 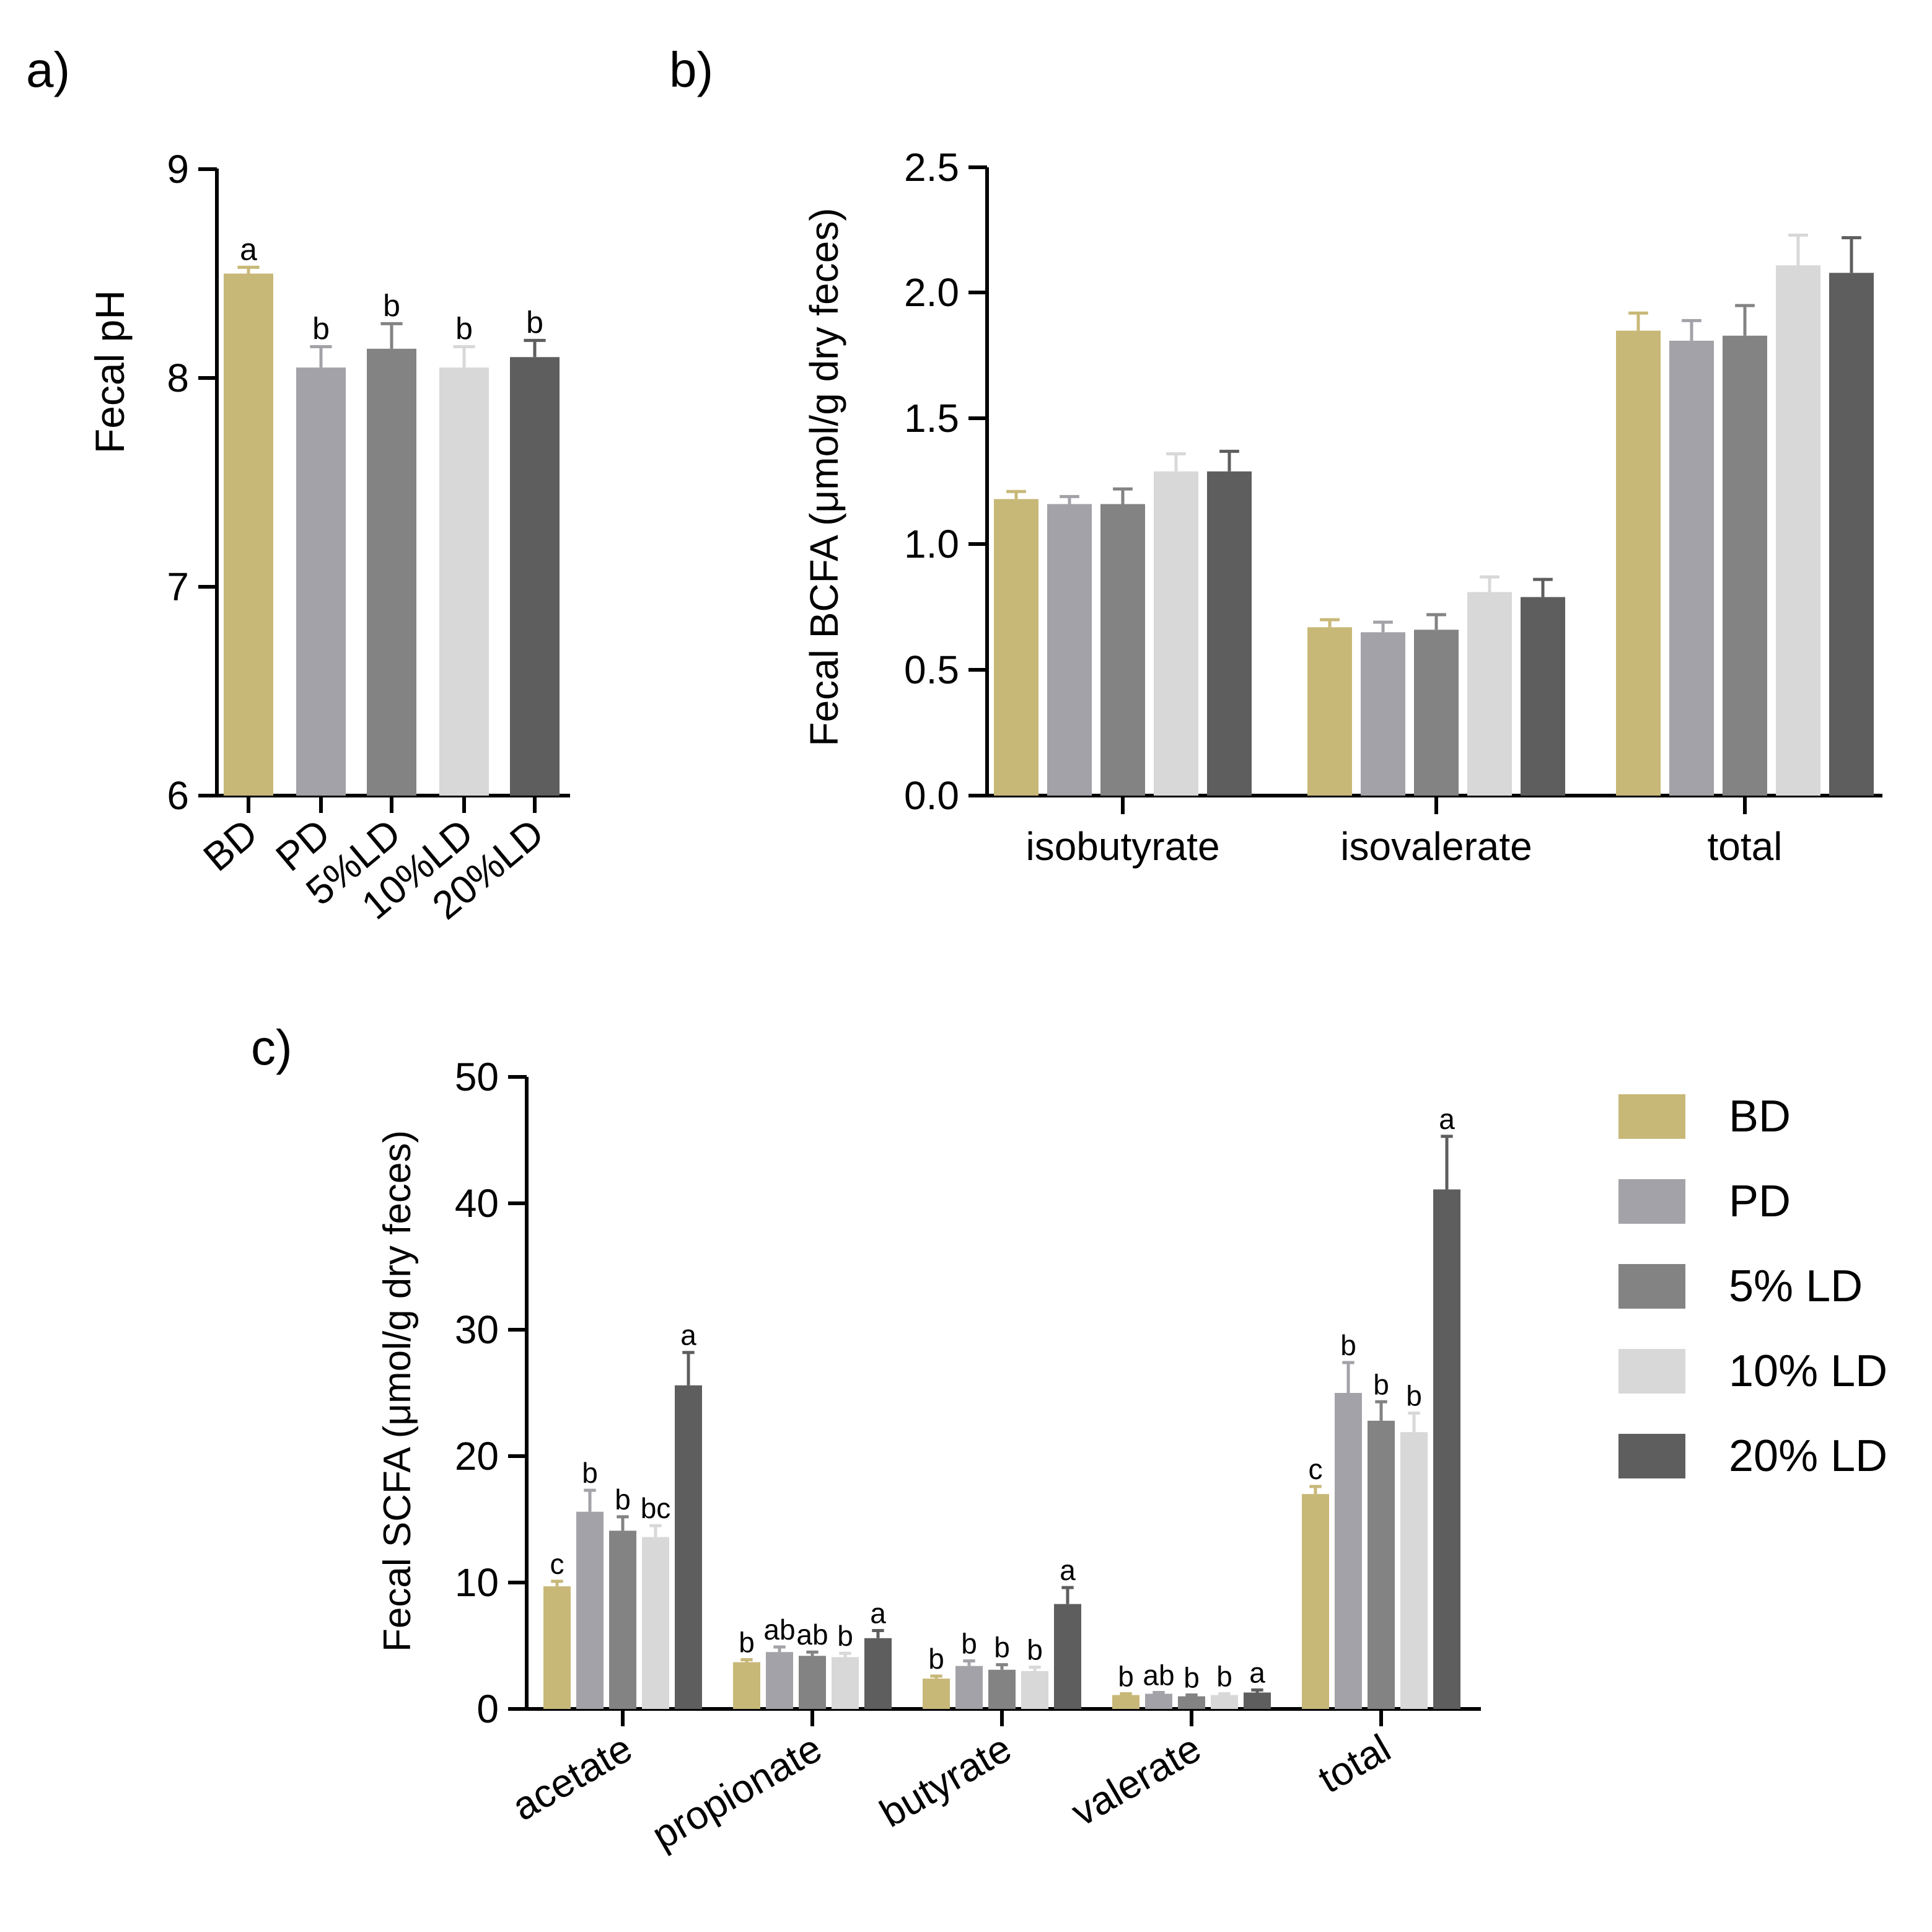 I want to click on panel-c-acetate-5%LD-bar, so click(x=622, y=1619).